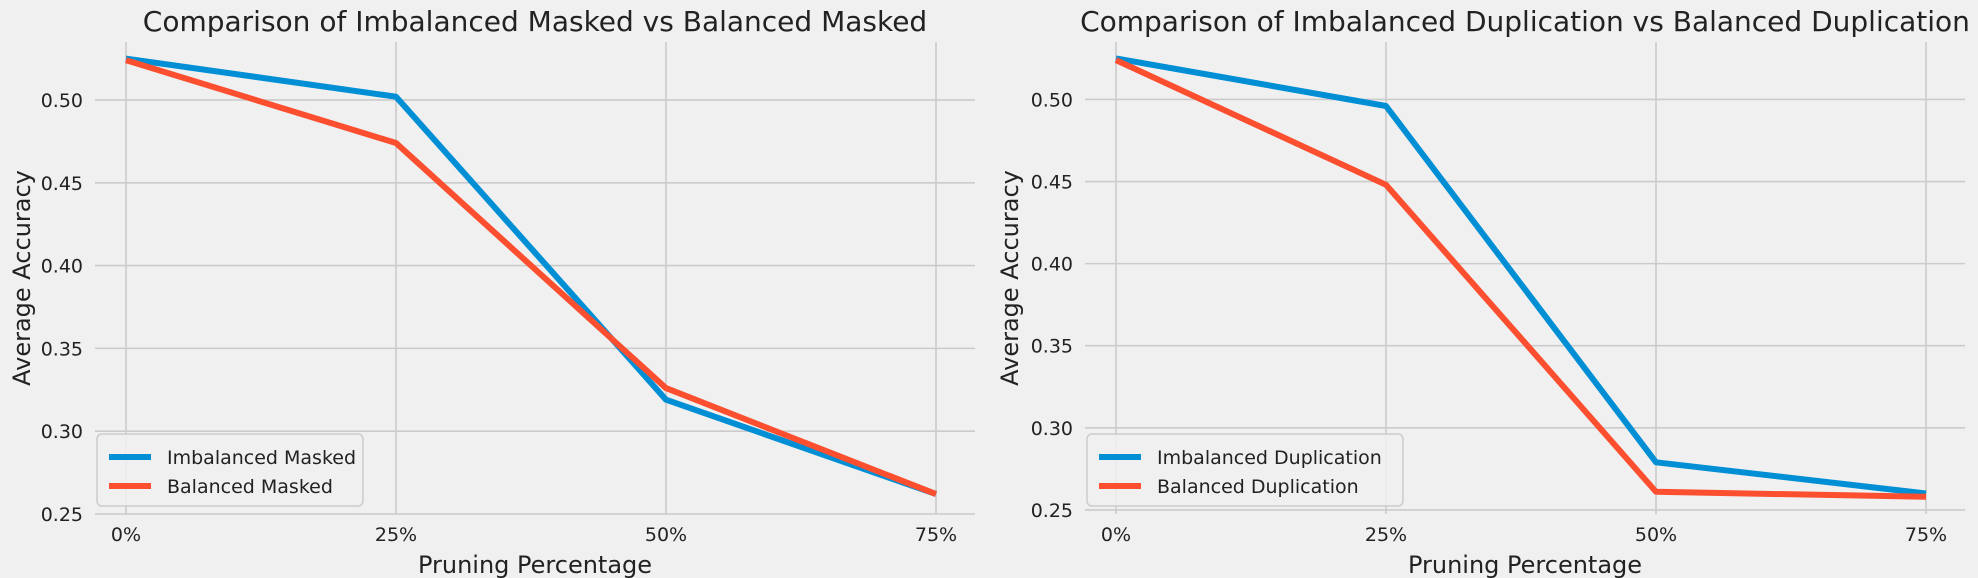  I want to click on legend-label-1: Balanced Duplication, so click(1258, 487).